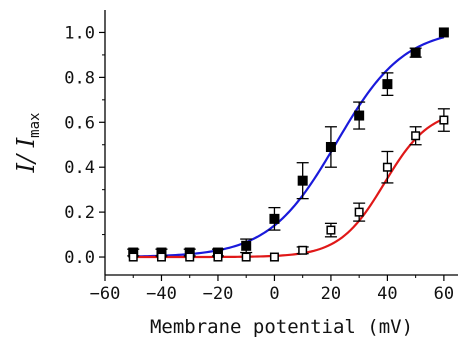 The image size is (462, 340). What do you see at coordinates (26, 155) in the screenshot?
I see `y-axis-label-main: I/ I` at bounding box center [26, 155].